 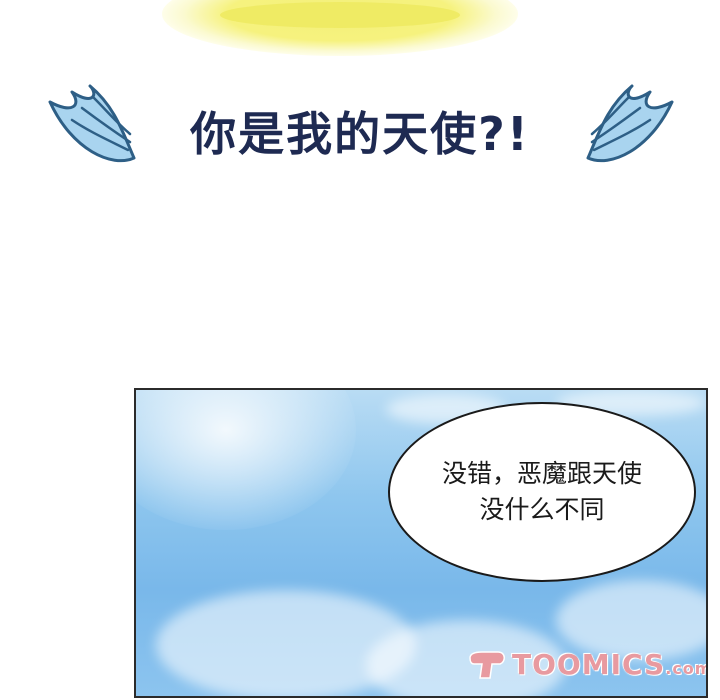 What do you see at coordinates (541, 473) in the screenshot?
I see `speech-line-1: 没错，恶魔跟天使` at bounding box center [541, 473].